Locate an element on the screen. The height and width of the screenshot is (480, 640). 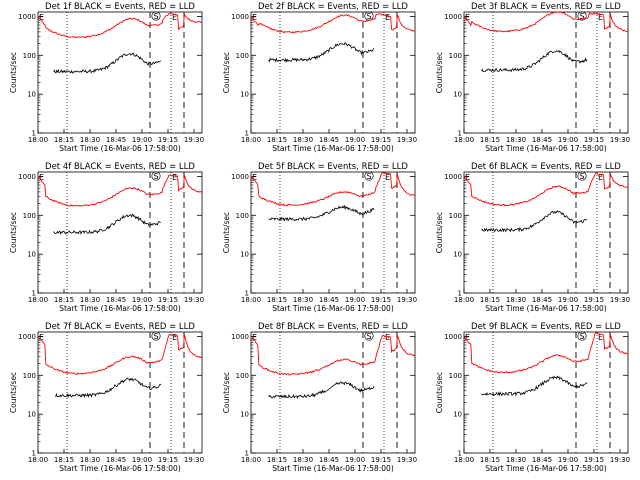
chart-title: Det 9f BLACK = Events, RED = LLD is located at coordinates (546, 327).